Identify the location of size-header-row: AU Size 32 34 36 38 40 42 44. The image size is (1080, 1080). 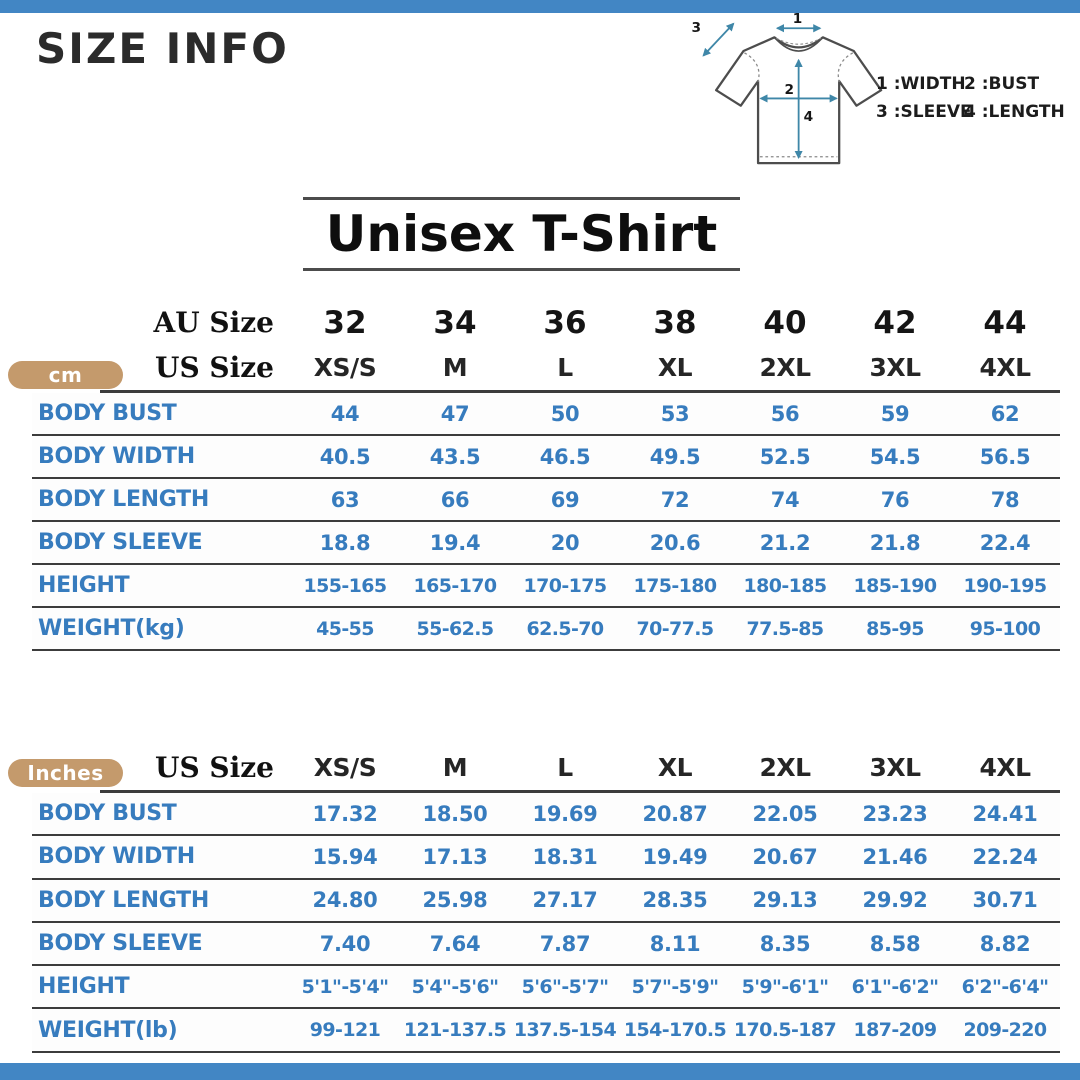
(546, 322).